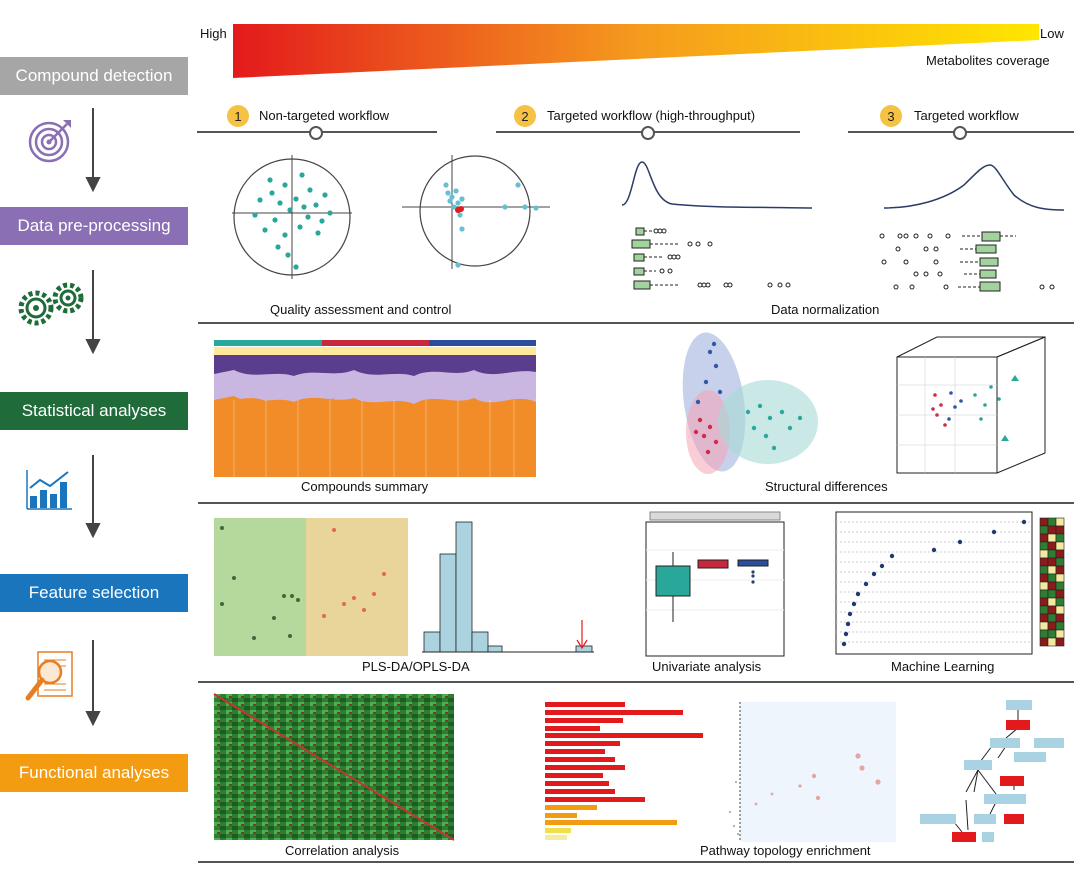 The width and height of the screenshot is (1080, 873). I want to click on target-icon, so click(49, 141).